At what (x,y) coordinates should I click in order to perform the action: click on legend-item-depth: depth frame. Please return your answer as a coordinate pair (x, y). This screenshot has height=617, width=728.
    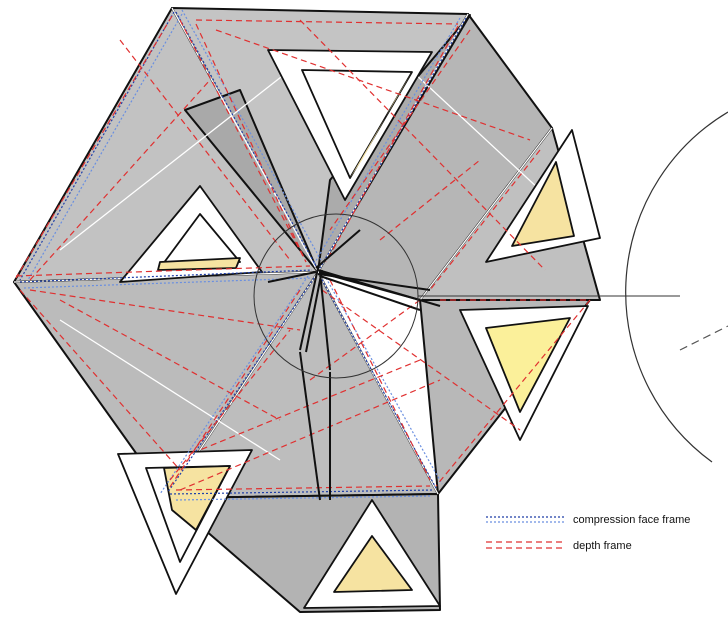
    Looking at the image, I should click on (559, 546).